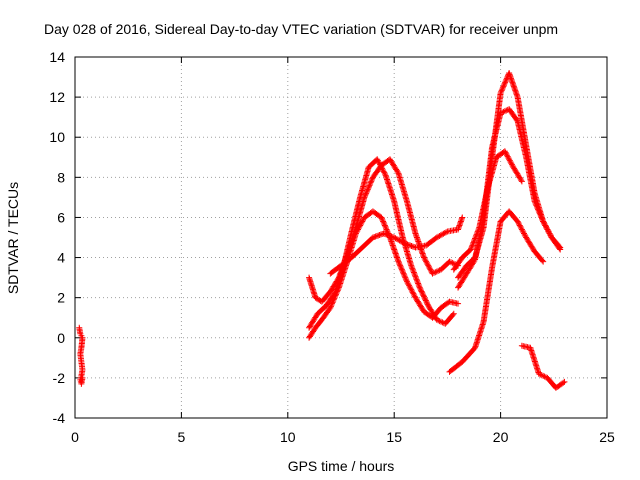 The image size is (640, 480). I want to click on y-tick-label: 12, so click(57, 97).